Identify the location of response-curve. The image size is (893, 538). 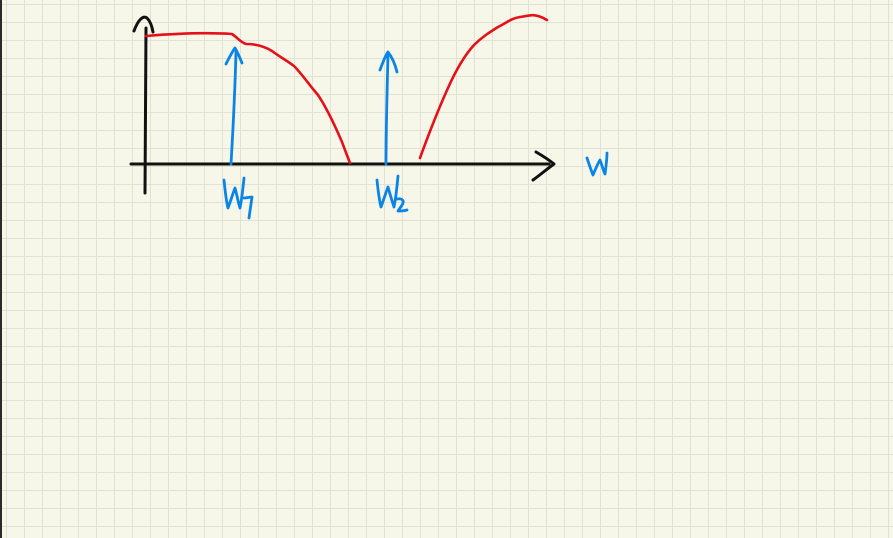
(346, 89).